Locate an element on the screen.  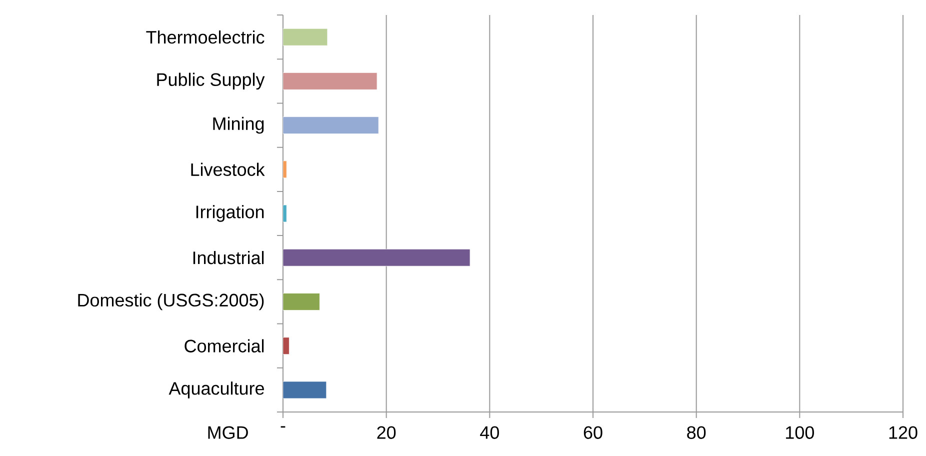
x-tick-label: - is located at coordinates (283, 427).